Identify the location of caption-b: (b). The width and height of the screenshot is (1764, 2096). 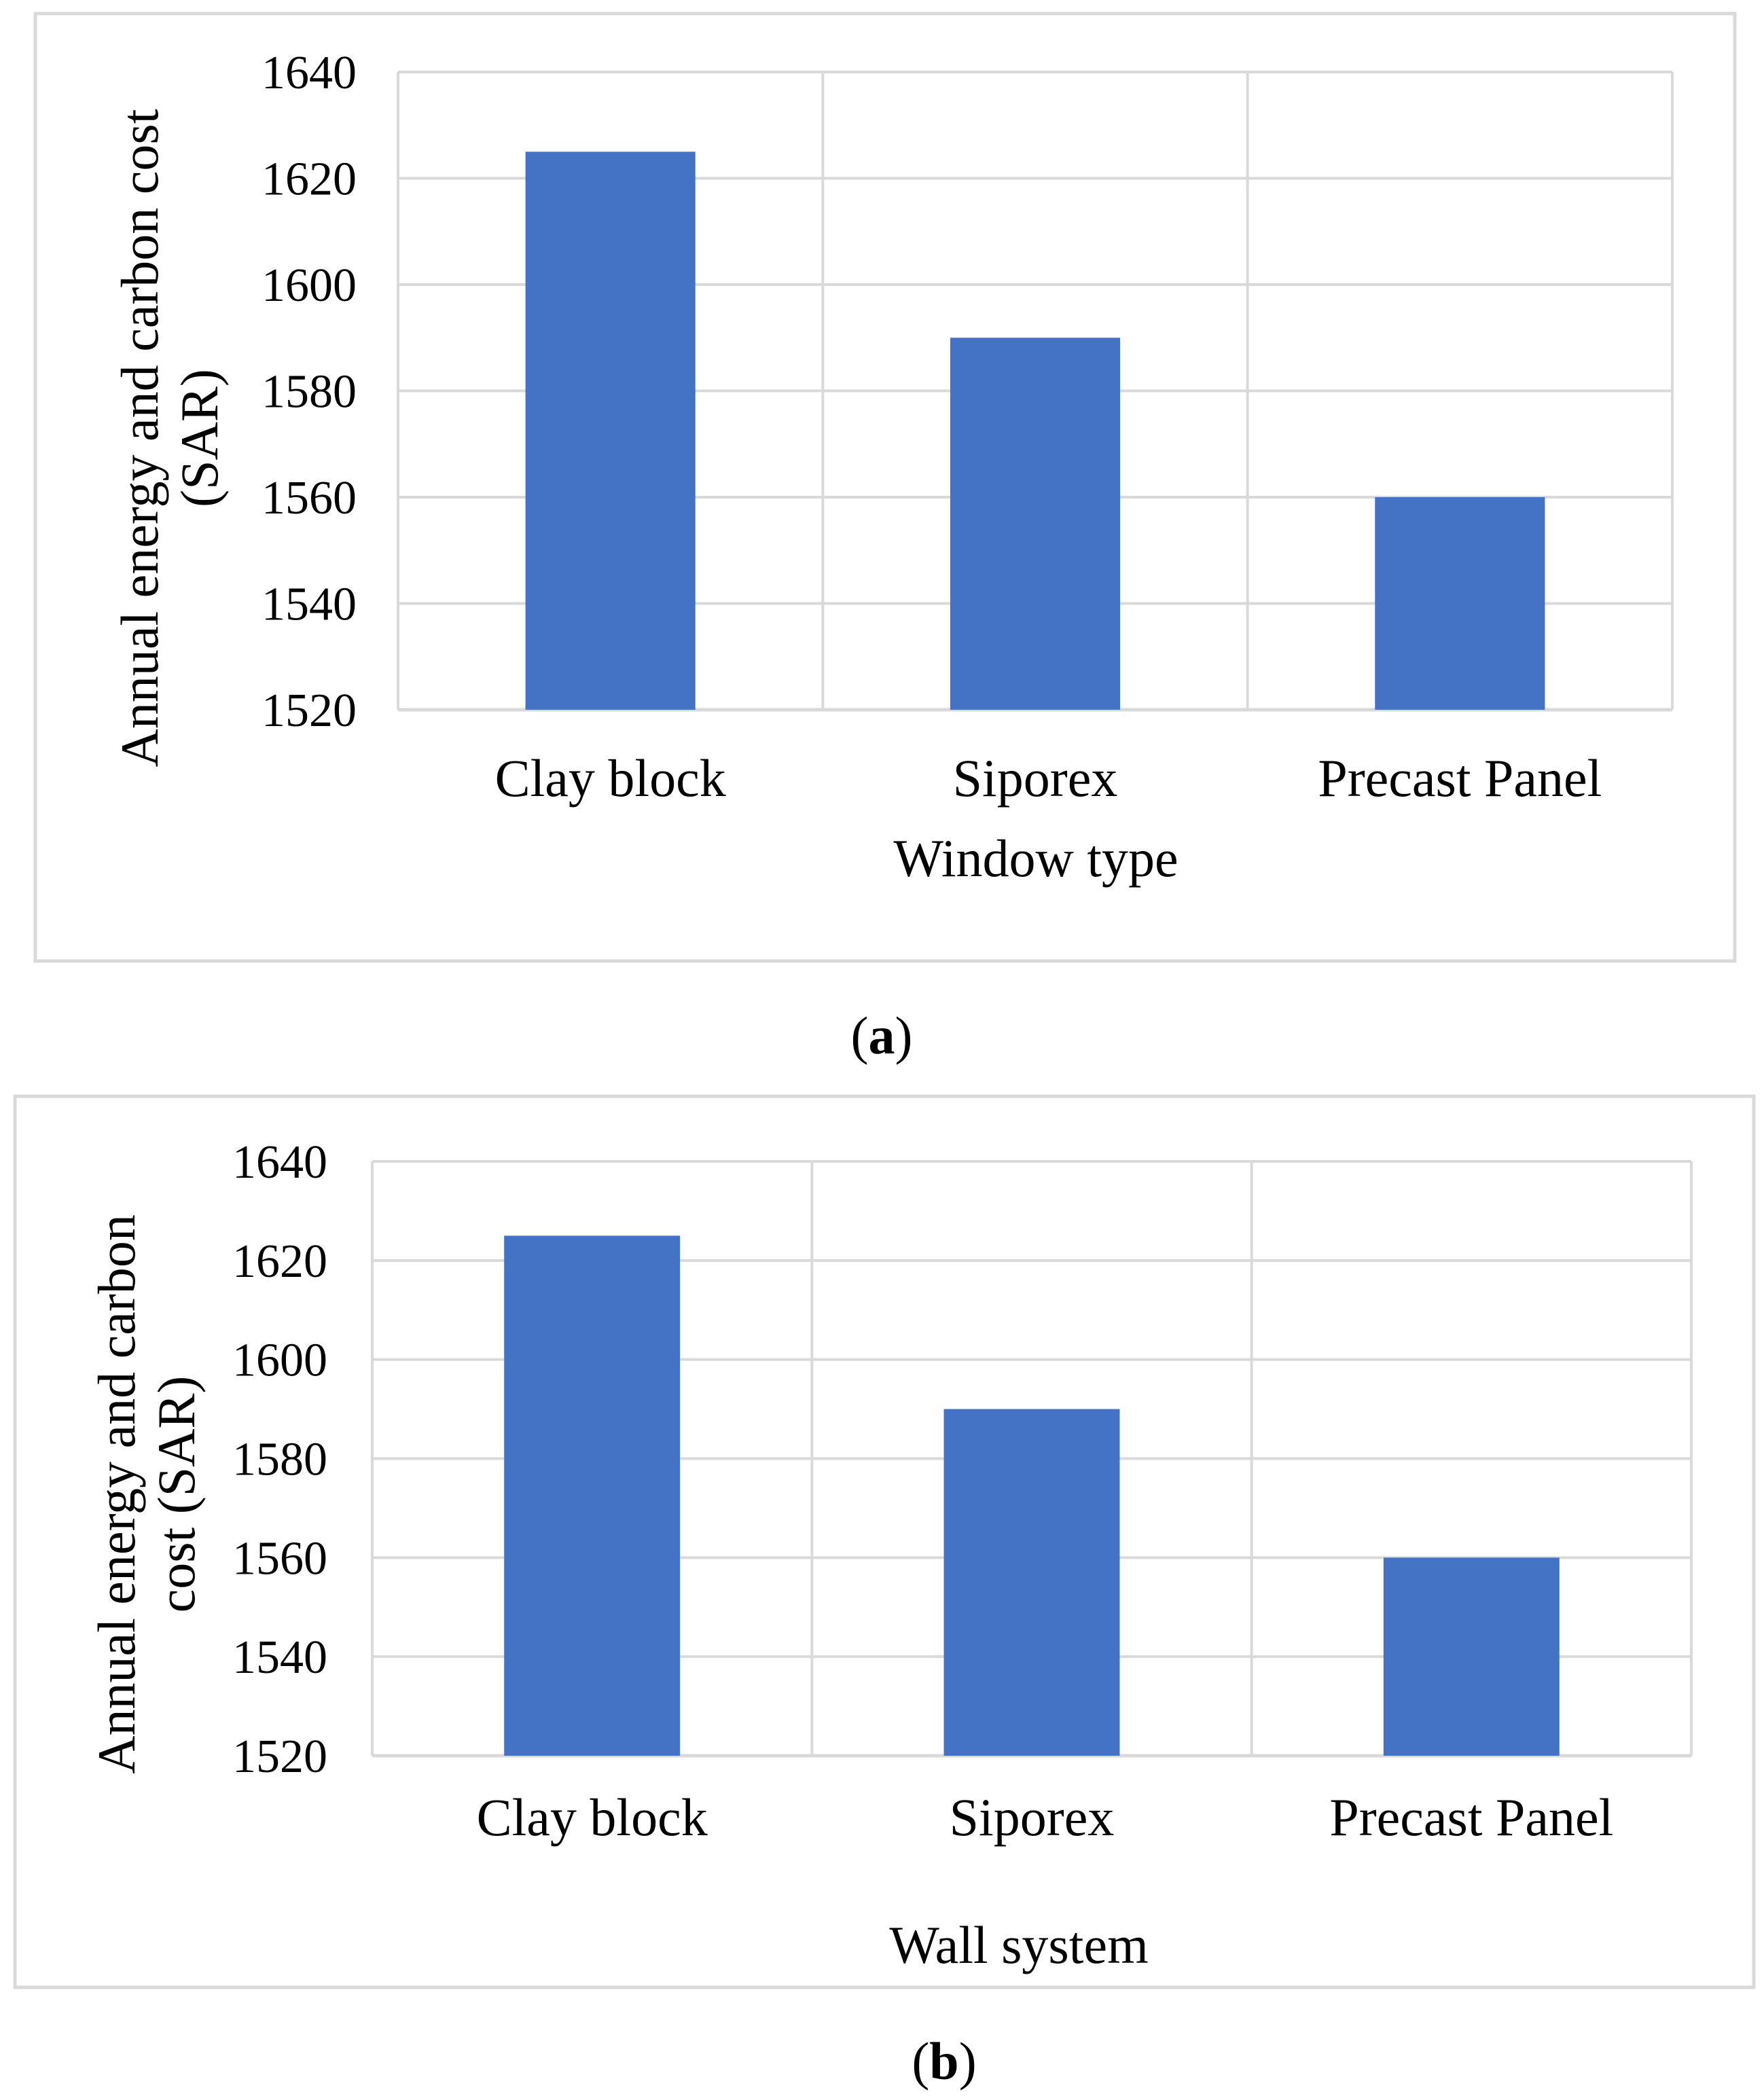
(944, 2061).